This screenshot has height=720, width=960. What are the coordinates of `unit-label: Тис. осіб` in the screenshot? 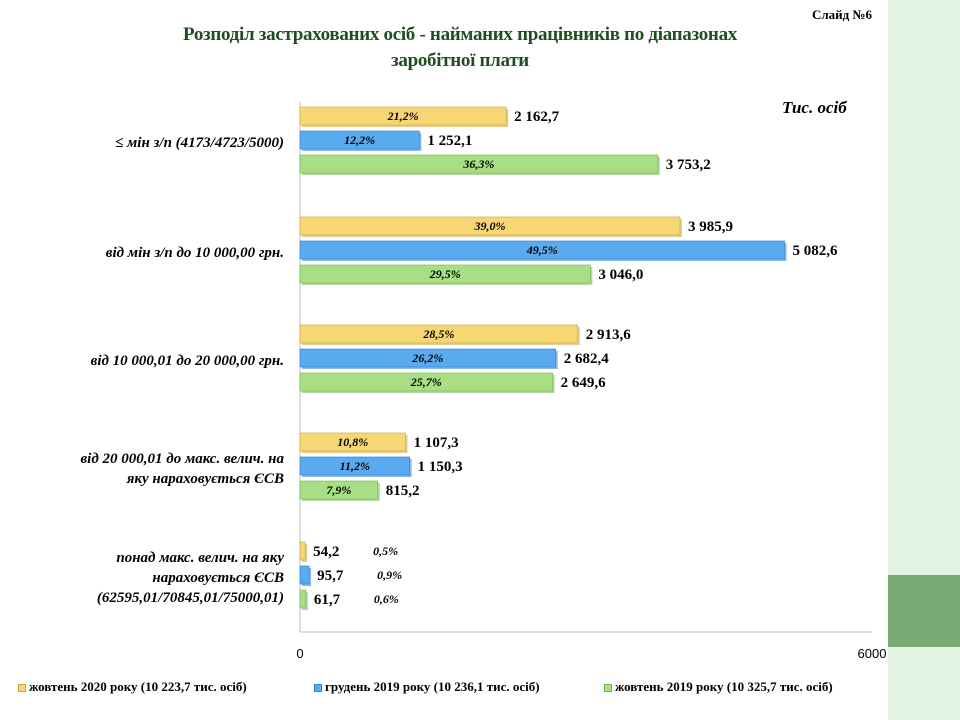 It's located at (814, 107).